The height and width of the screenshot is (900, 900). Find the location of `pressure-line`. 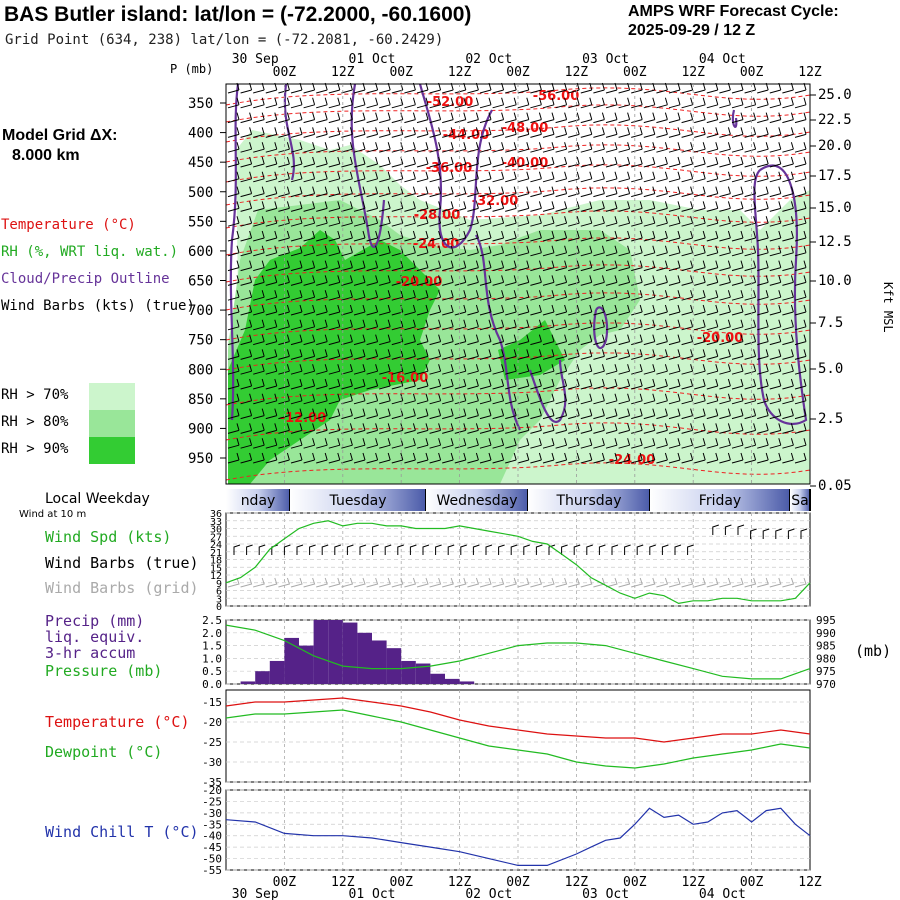

pressure-line is located at coordinates (518, 652).